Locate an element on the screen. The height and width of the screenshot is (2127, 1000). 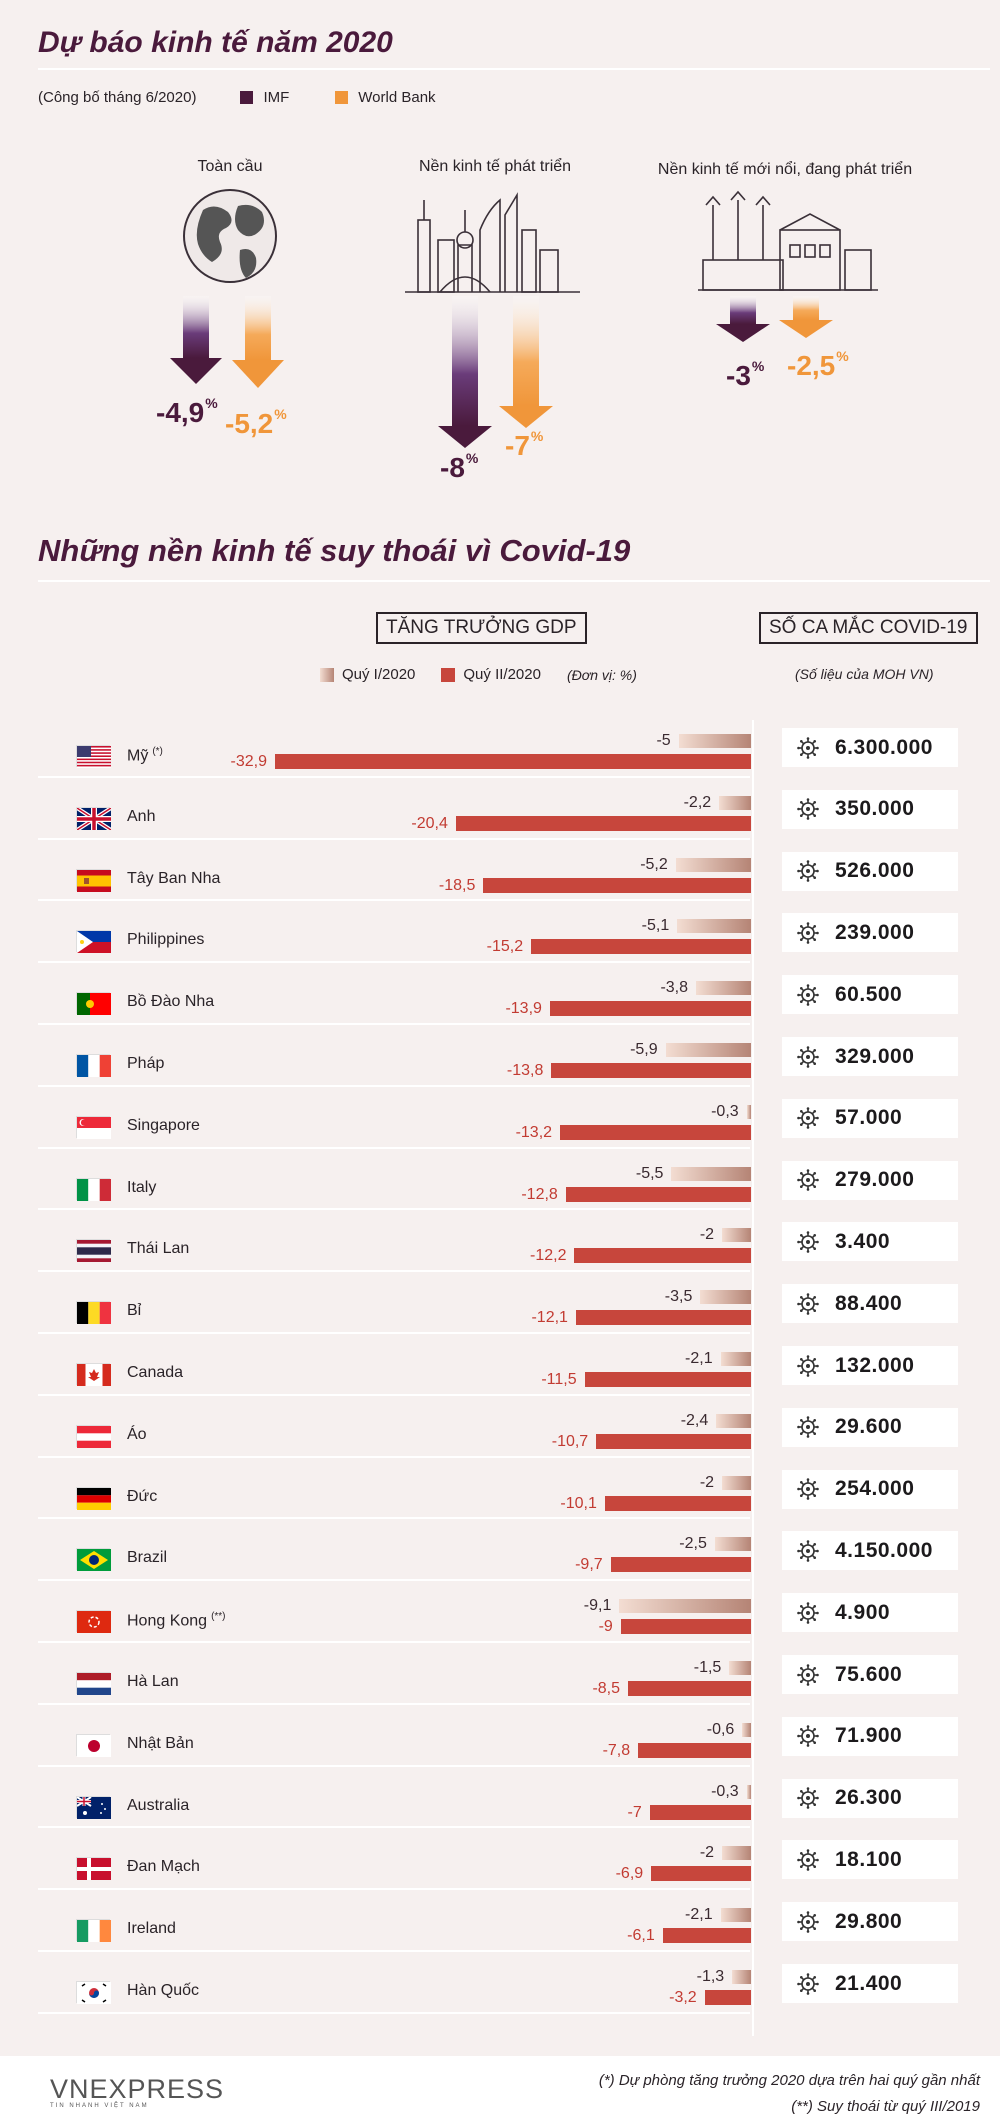
country-name: Ireland is located at coordinates (151, 1929).